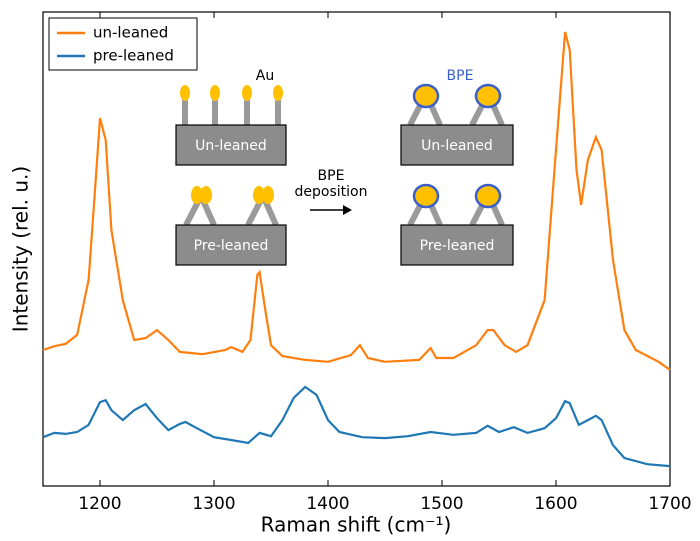  What do you see at coordinates (331, 176) in the screenshot?
I see `arrow-label: BPE` at bounding box center [331, 176].